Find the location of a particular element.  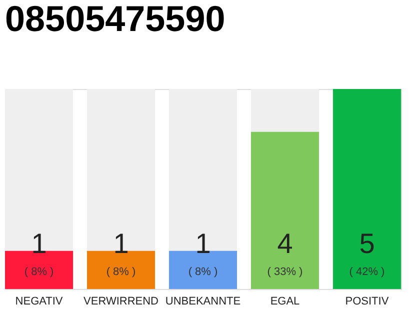

annotation: 4 is located at coordinates (285, 243).